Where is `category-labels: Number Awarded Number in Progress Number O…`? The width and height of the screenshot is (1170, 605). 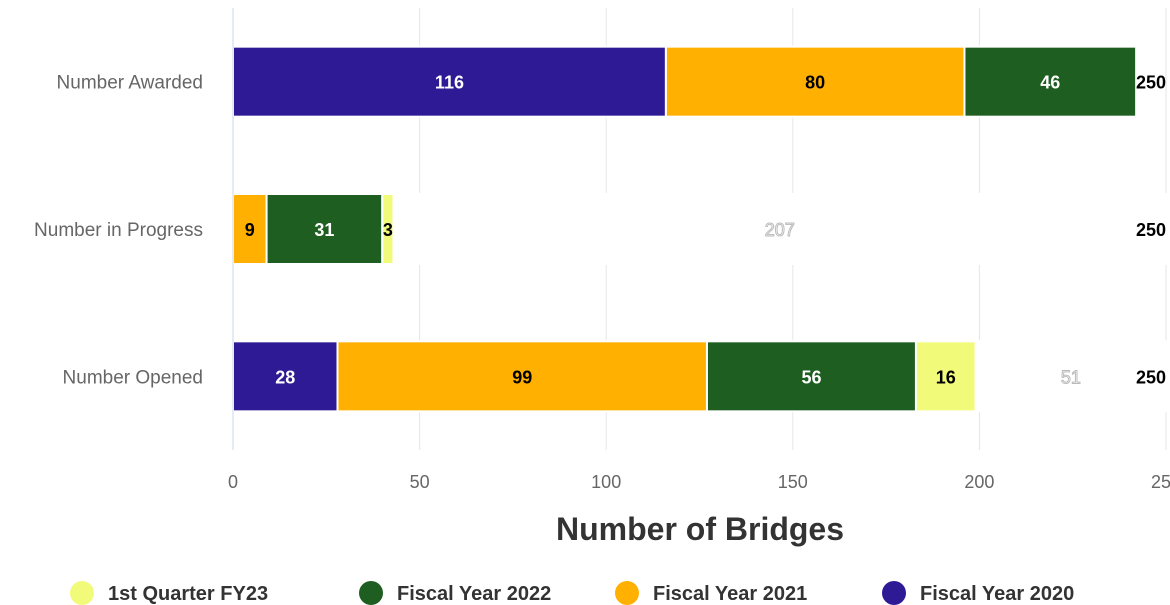
category-labels: Number Awarded Number in Progress Number O… is located at coordinates (118, 231).